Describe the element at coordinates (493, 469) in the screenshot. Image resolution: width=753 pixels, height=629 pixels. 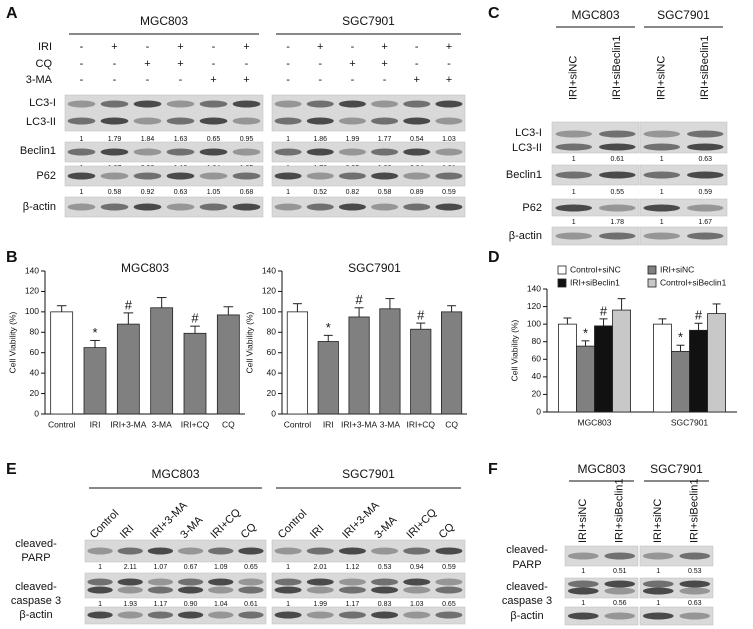
I see `panel-letter: F` at that location.